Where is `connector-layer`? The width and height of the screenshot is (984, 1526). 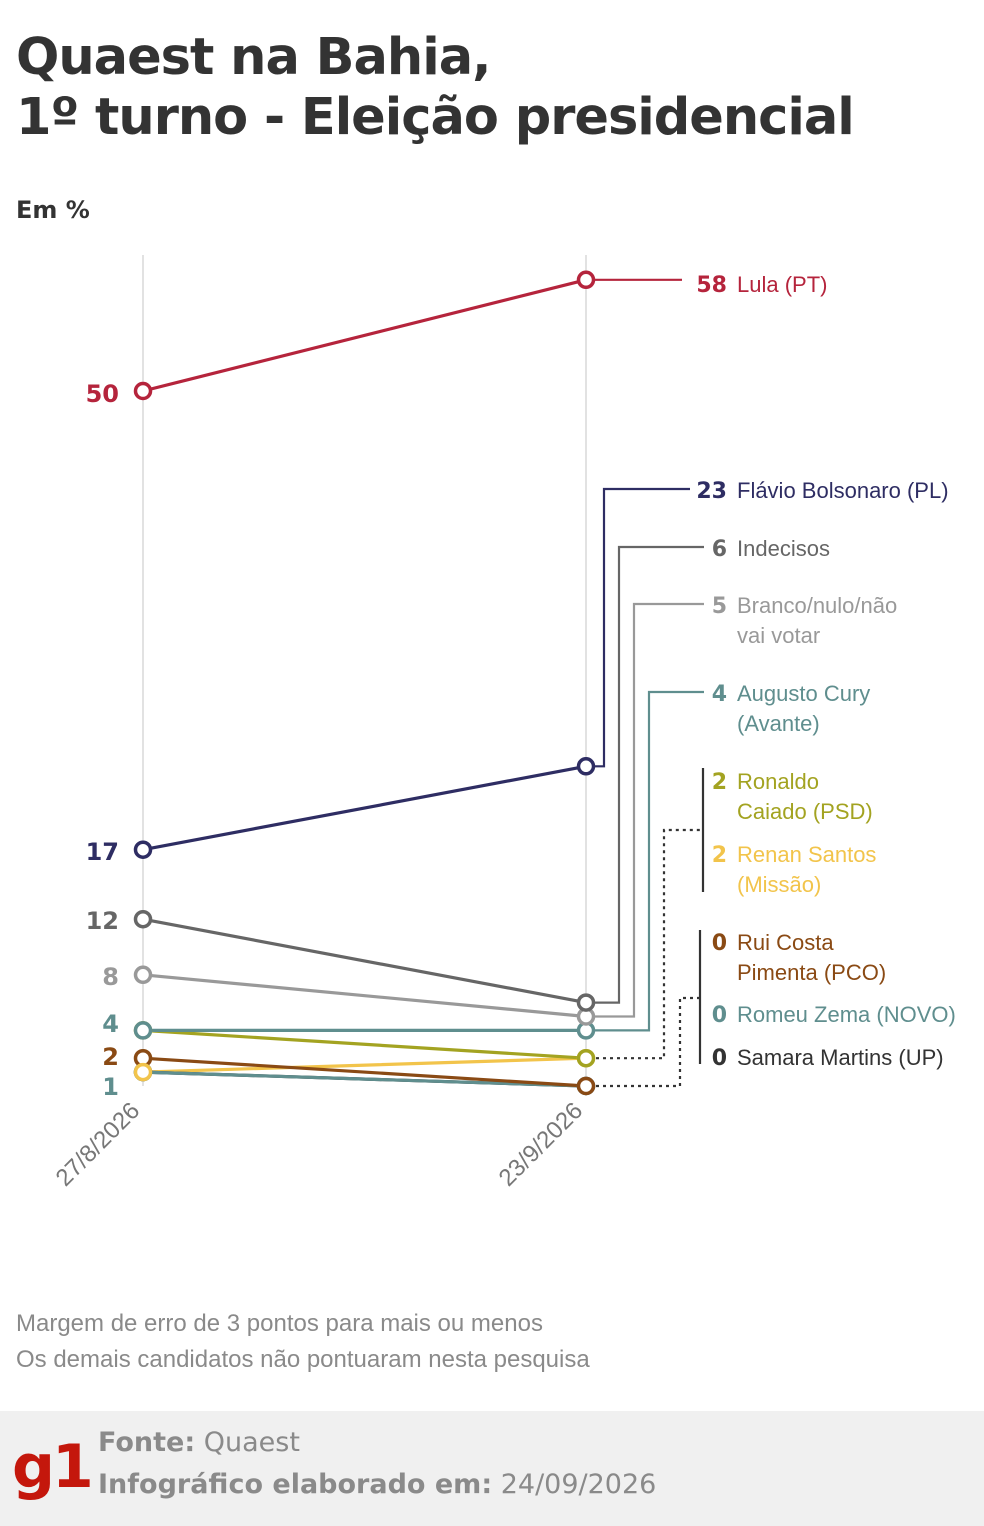 connector-layer is located at coordinates (649, 683).